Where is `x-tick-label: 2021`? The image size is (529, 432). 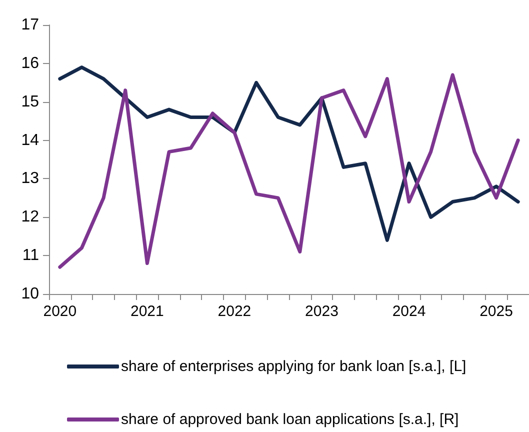 x-tick-label: 2021 is located at coordinates (147, 311).